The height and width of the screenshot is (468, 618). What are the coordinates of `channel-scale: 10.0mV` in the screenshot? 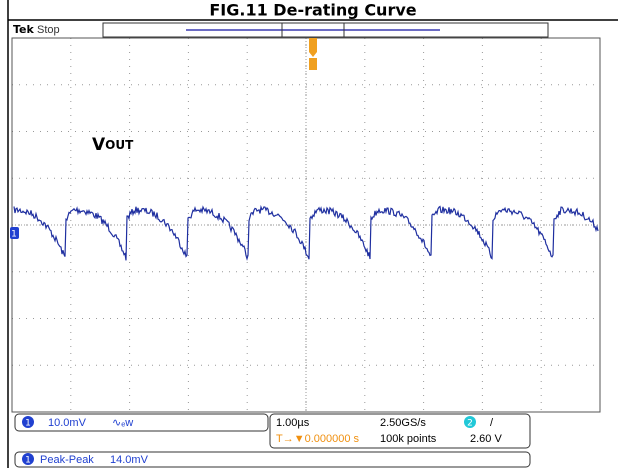 It's located at (67, 423).